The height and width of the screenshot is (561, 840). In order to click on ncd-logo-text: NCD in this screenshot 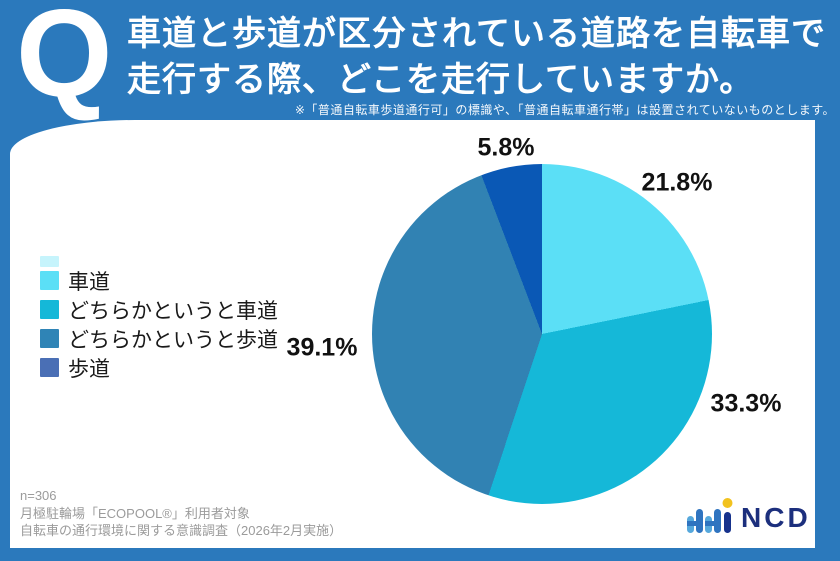, I will do `click(776, 517)`.